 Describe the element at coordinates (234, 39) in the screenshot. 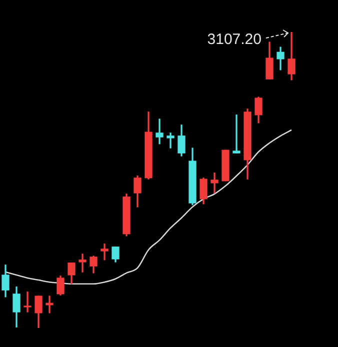

I see `annotation: 3107.20` at that location.